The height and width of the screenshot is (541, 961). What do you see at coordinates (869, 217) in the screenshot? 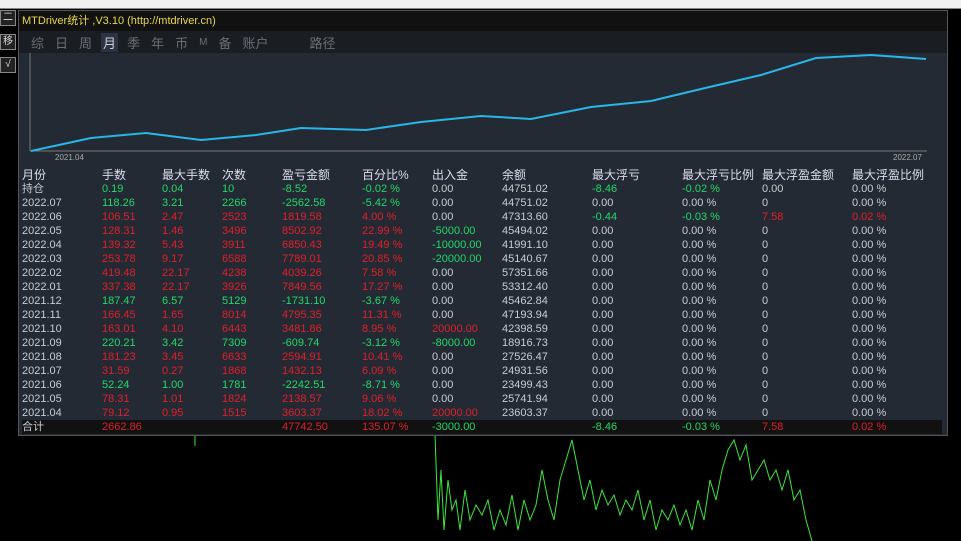
I see `cell-最大浮盈比例: 0.02 %` at bounding box center [869, 217].